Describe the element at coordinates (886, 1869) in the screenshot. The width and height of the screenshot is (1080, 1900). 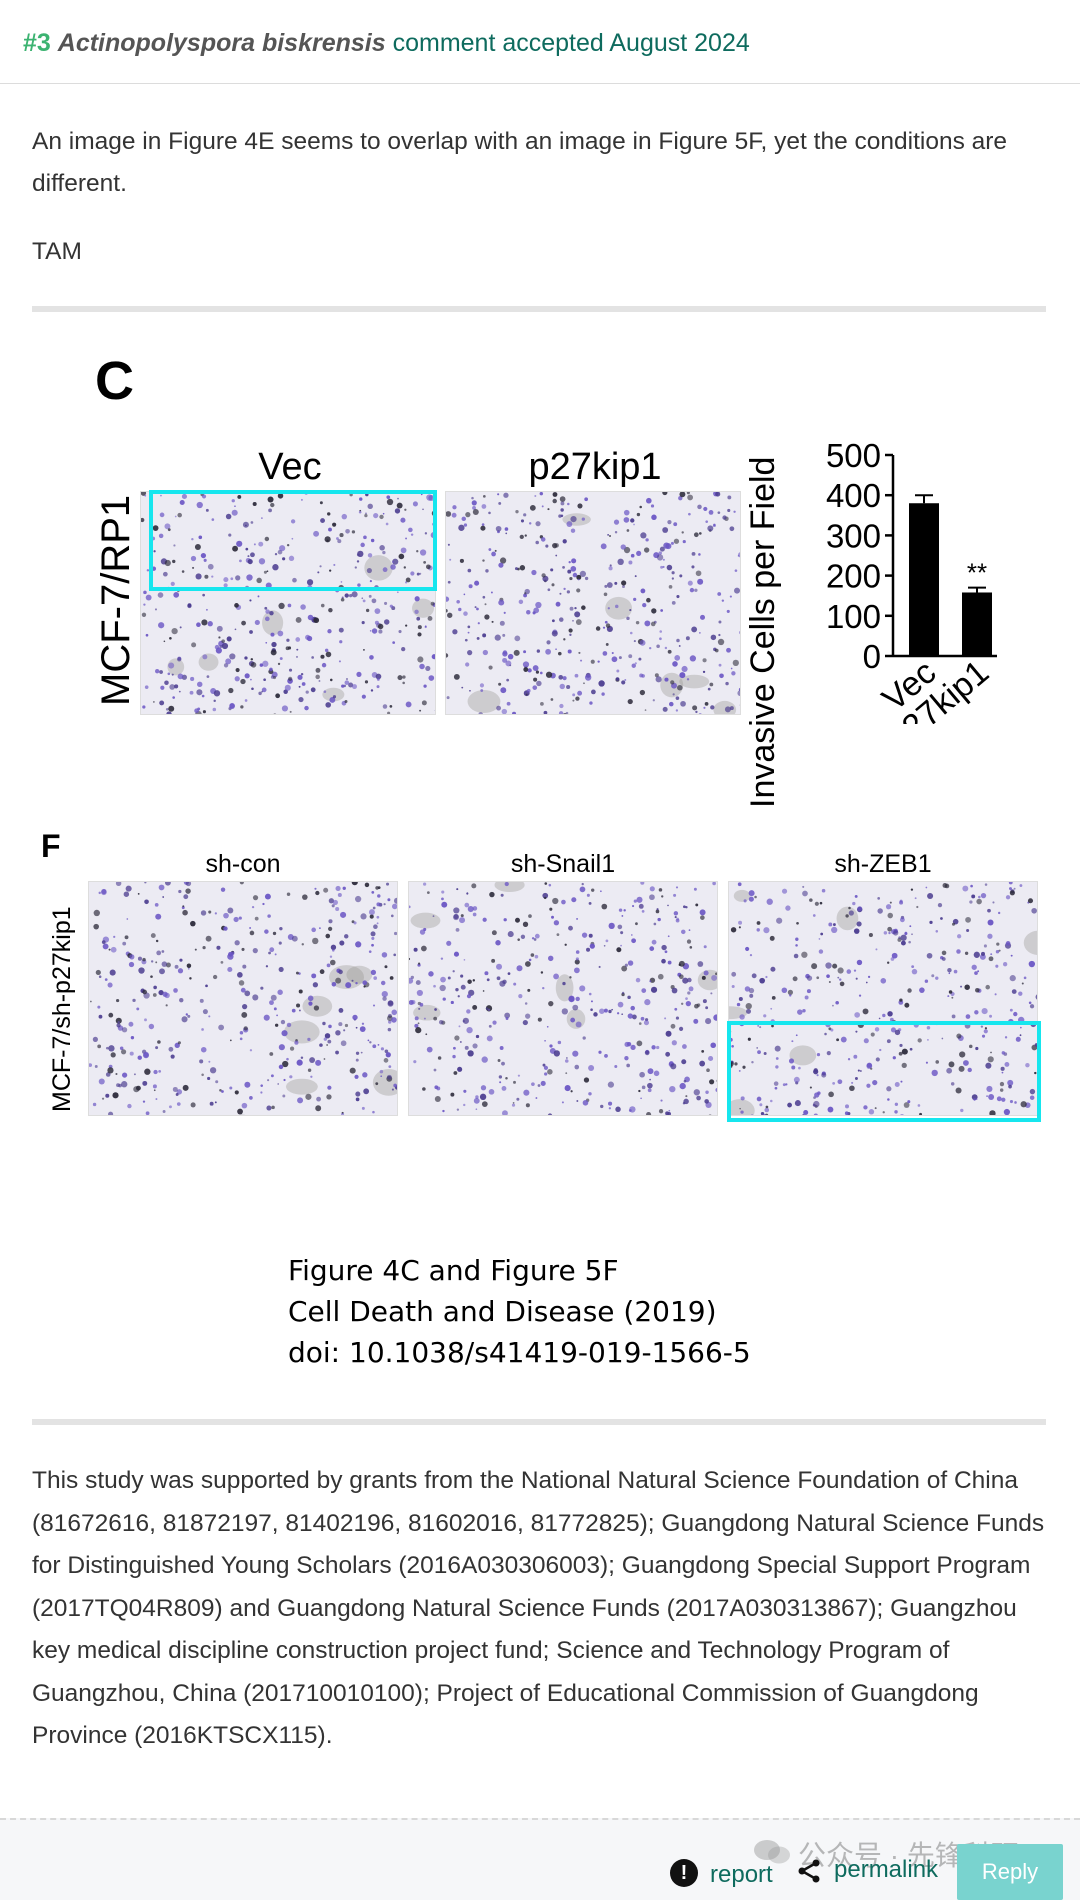
I see `permalink-link: permalink` at that location.